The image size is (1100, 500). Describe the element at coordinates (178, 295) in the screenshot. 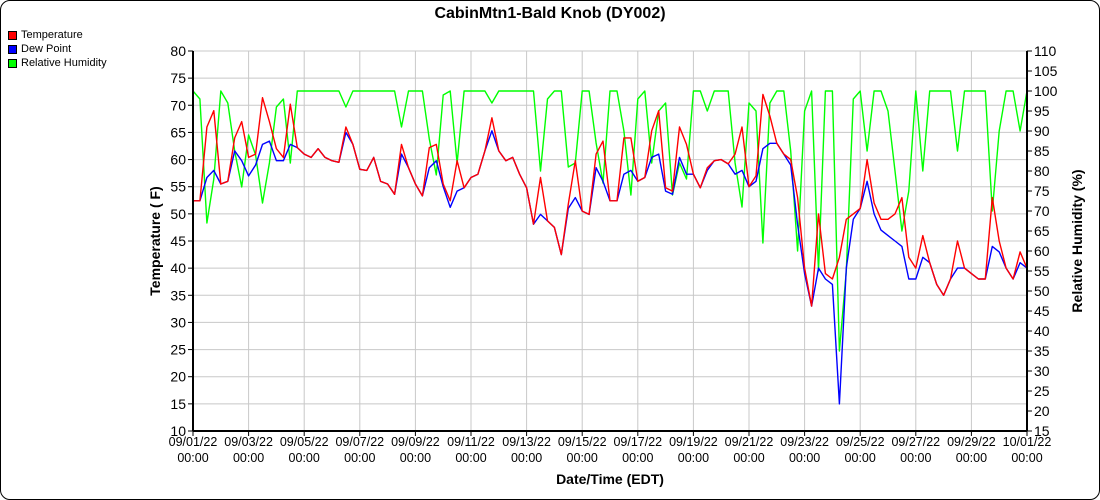

I see `y-tick-label: 35` at that location.